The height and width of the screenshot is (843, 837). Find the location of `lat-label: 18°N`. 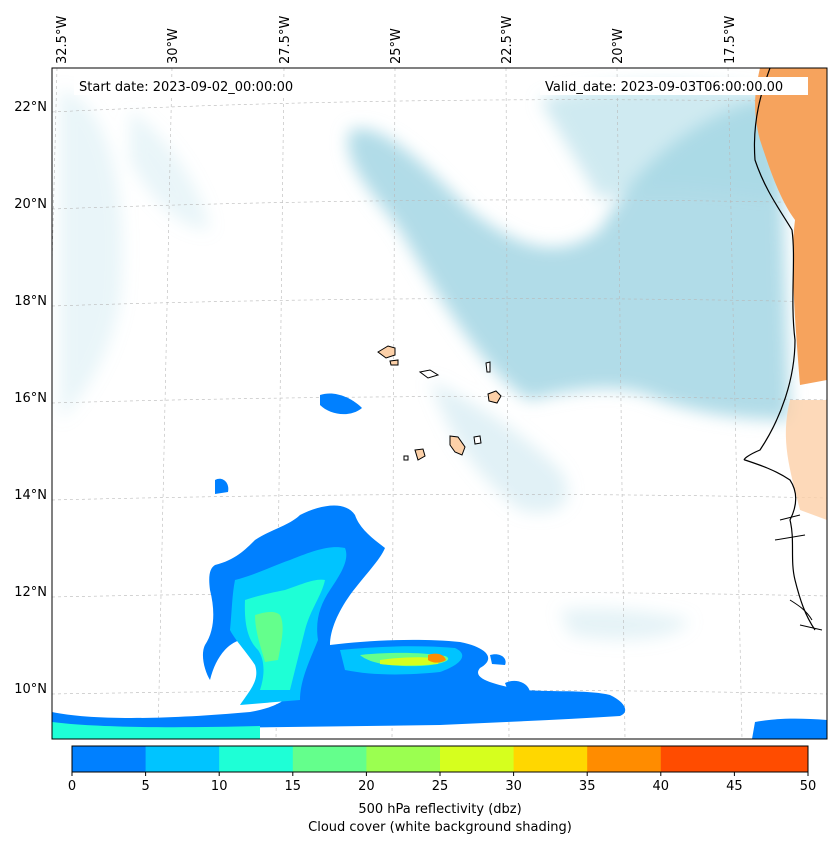

lat-label: 18°N is located at coordinates (30, 301).